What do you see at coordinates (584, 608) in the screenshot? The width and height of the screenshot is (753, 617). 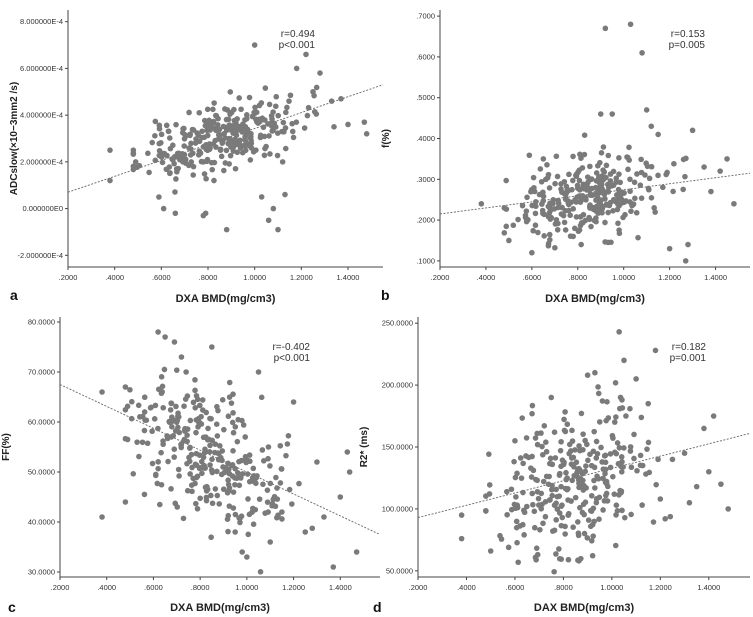 I see `x-axis-label: DAX BMD(mg/cm3)` at bounding box center [584, 608].